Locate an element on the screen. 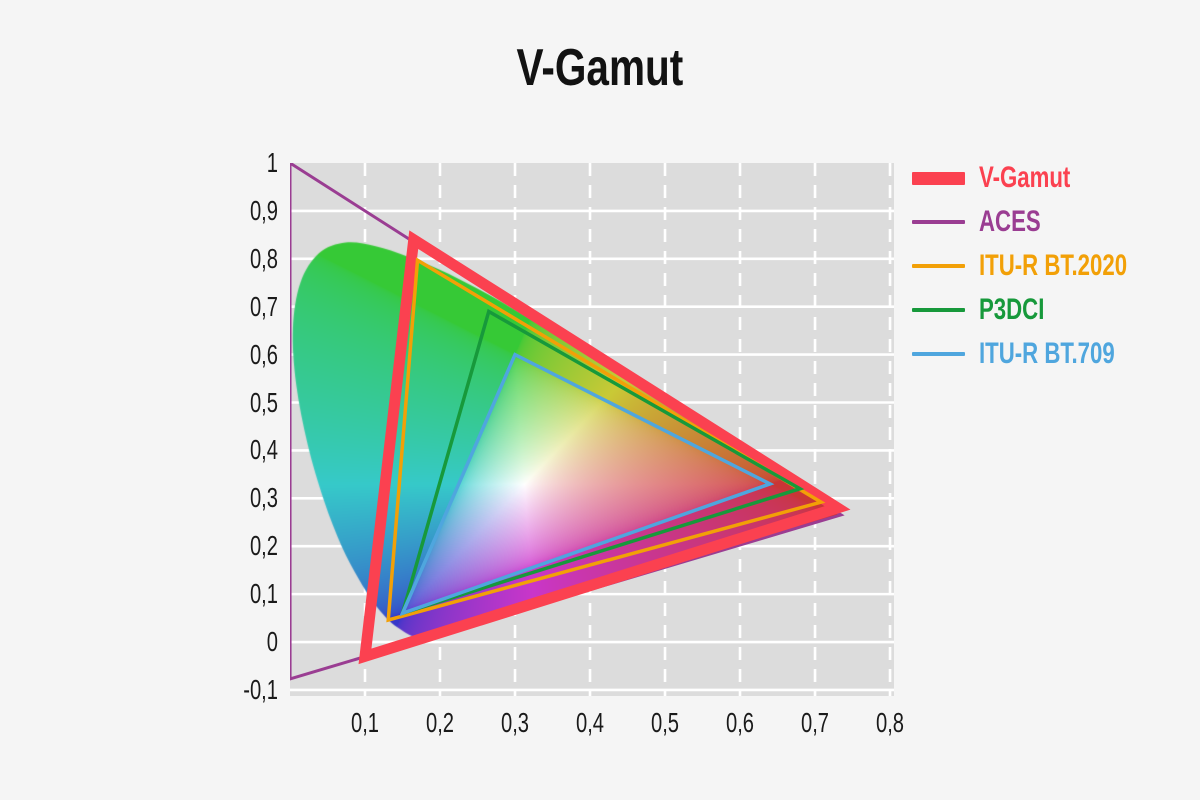 Image resolution: width=1200 pixels, height=800 pixels. y-tick-label: 0,9 is located at coordinates (263, 210).